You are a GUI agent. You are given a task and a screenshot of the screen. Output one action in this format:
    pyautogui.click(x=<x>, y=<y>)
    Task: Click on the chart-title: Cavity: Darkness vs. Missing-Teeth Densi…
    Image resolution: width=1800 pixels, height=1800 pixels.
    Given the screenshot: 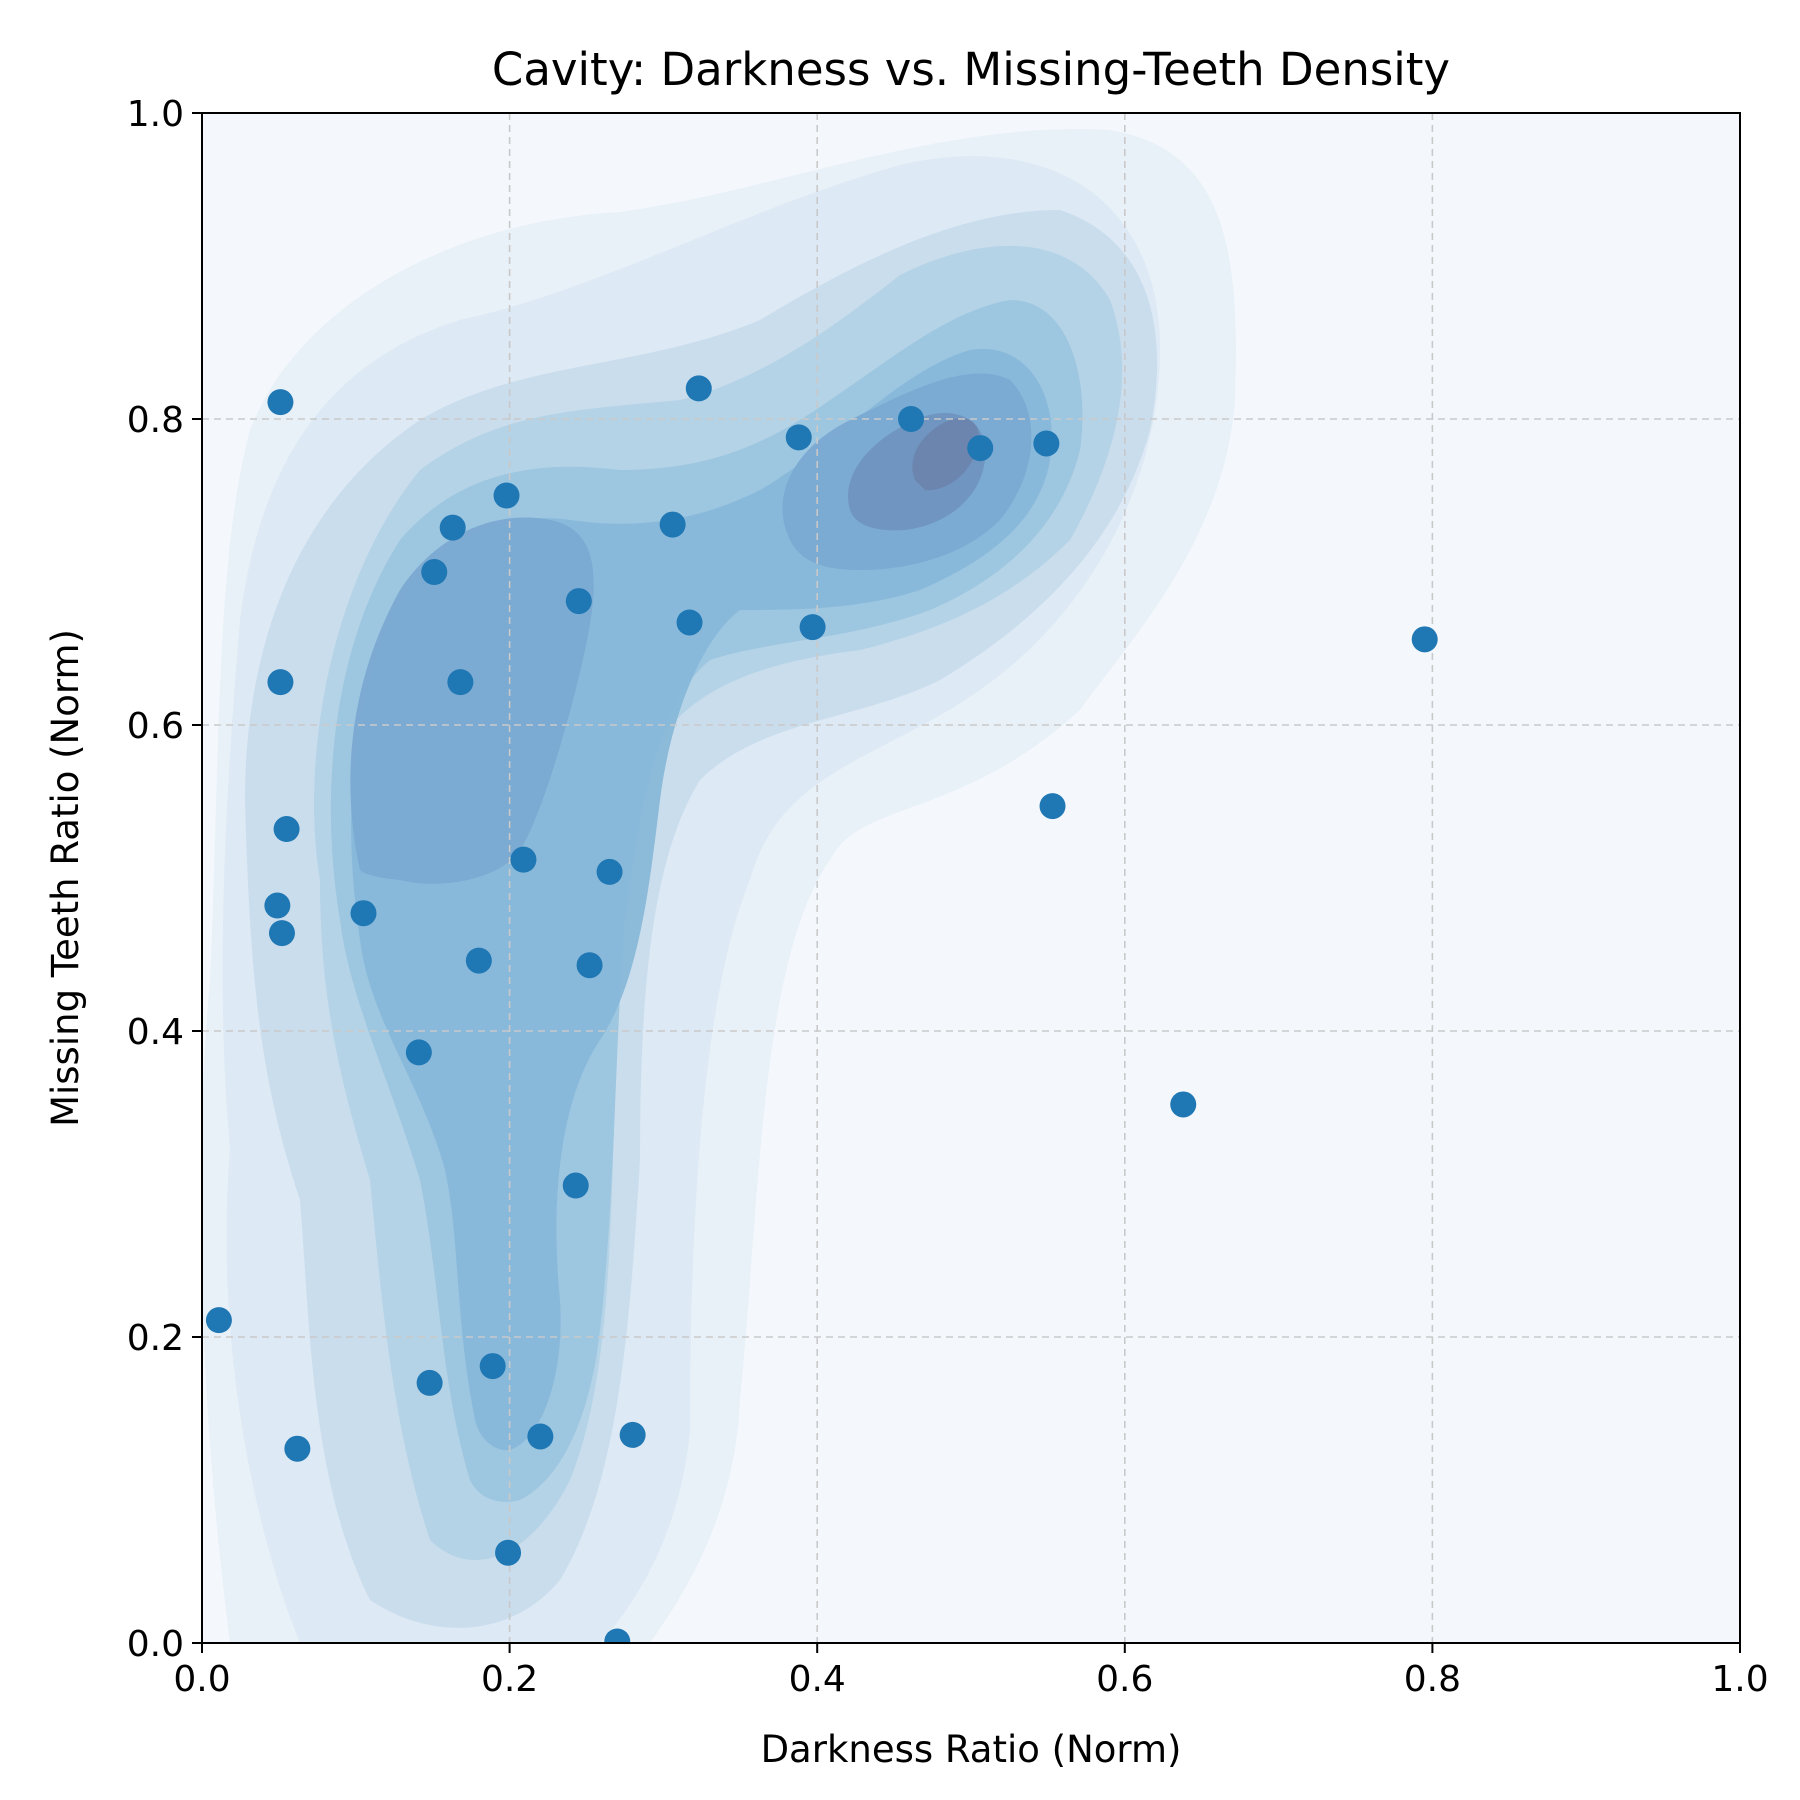 What is the action you would take?
    pyautogui.click(x=971, y=69)
    